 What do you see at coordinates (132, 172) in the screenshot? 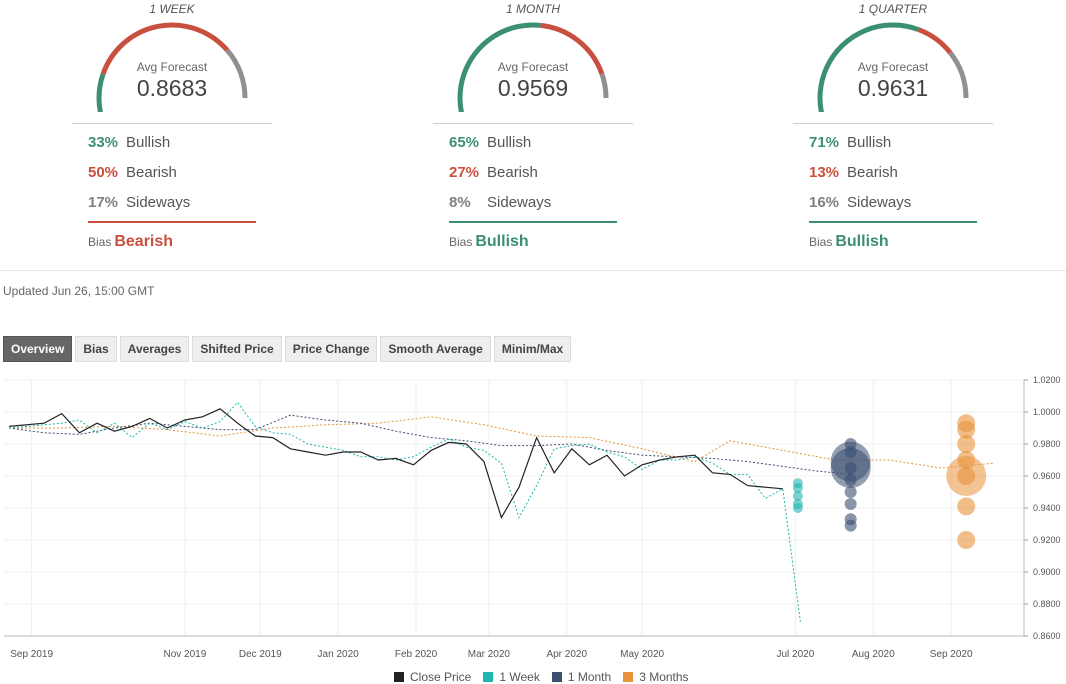
I see `bearish-stat: 50% Bearish` at bounding box center [132, 172].